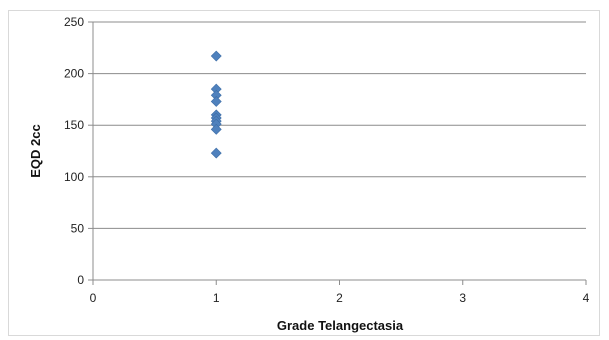 The width and height of the screenshot is (609, 340). What do you see at coordinates (78, 228) in the screenshot?
I see `y-tick-label: 50` at bounding box center [78, 228].